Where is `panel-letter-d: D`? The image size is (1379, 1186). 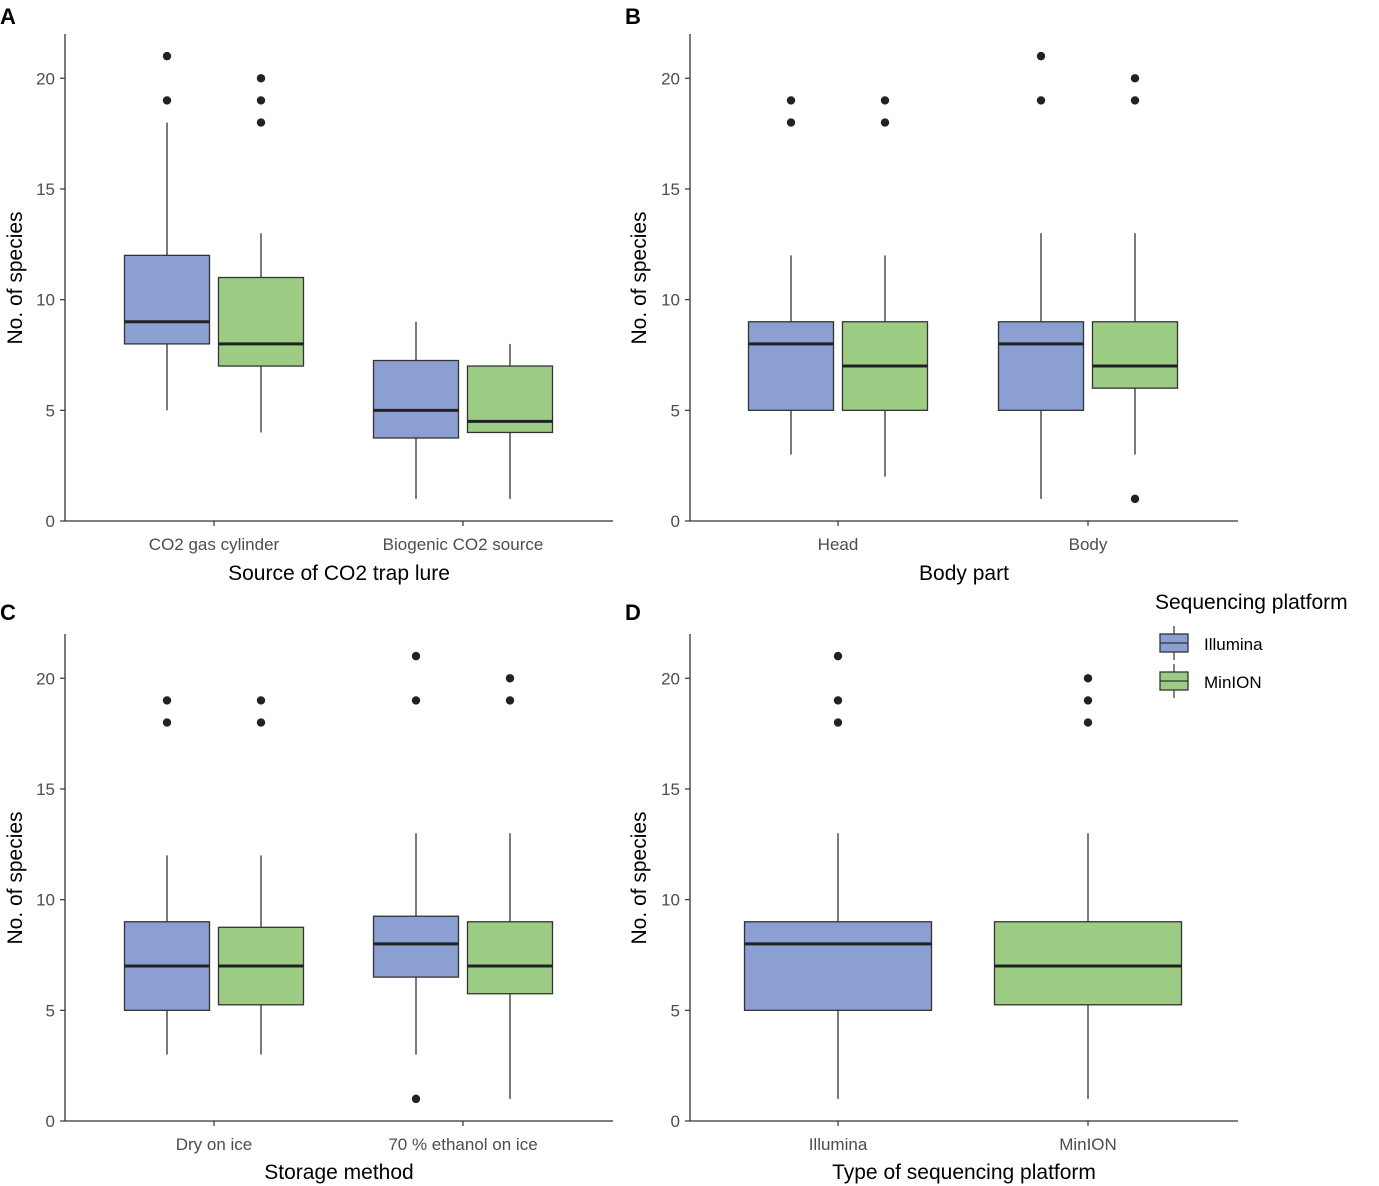 panel-letter-d: D is located at coordinates (633, 612).